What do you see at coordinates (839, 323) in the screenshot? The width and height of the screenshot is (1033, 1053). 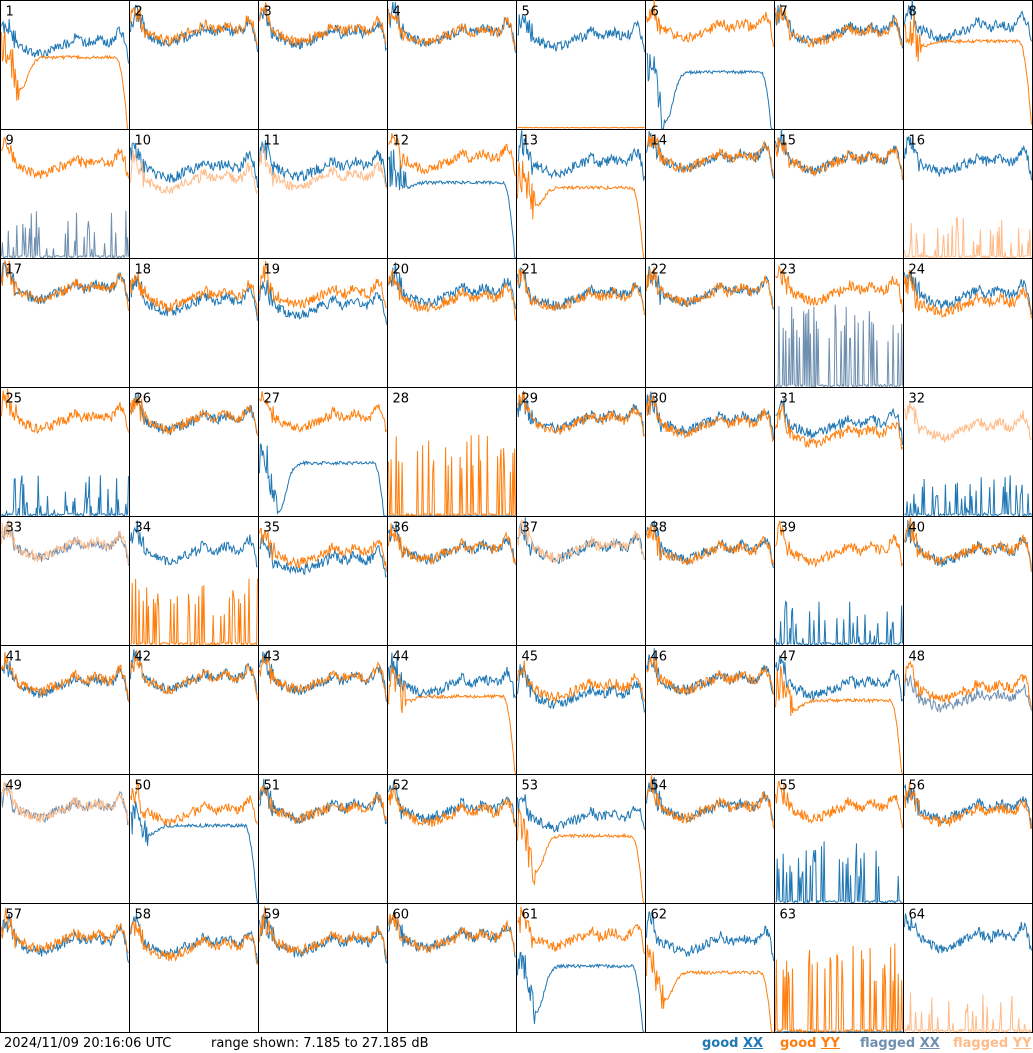 I see `antenna-panel-23: 23` at bounding box center [839, 323].